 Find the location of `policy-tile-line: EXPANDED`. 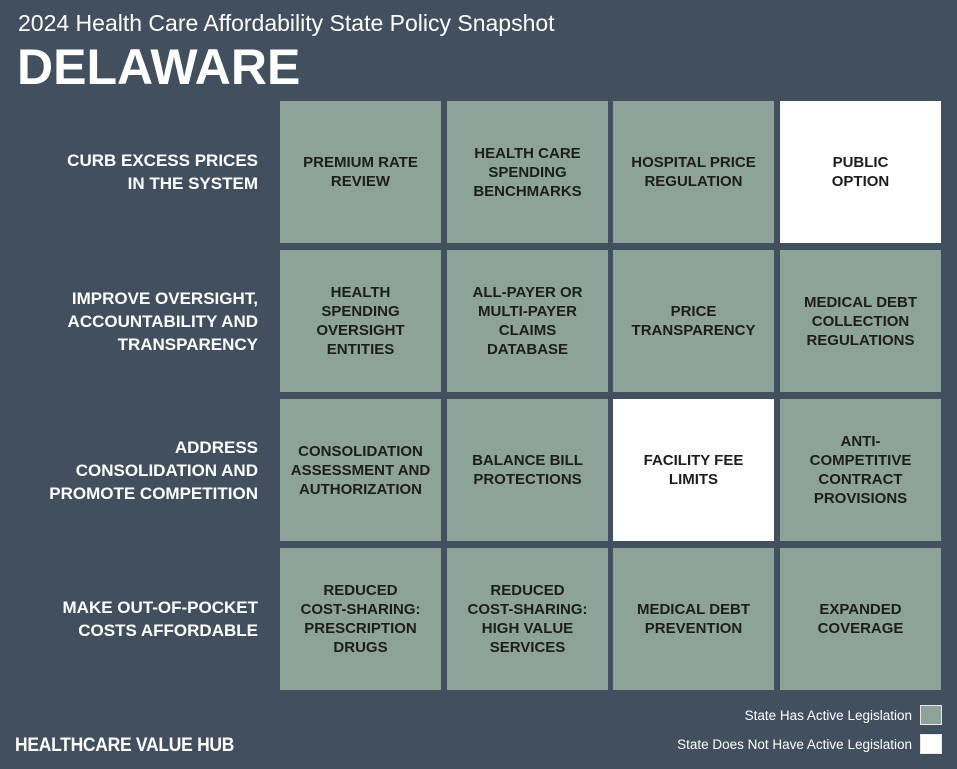

policy-tile-line: EXPANDED is located at coordinates (860, 609).